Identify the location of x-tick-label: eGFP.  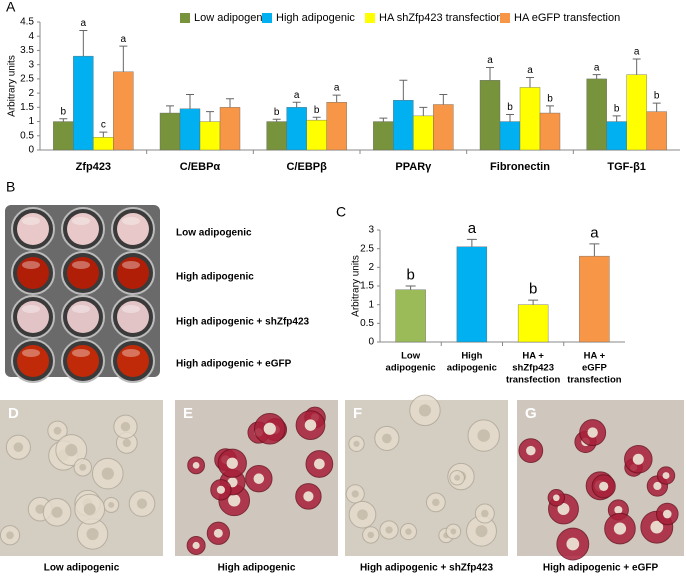
(594, 368).